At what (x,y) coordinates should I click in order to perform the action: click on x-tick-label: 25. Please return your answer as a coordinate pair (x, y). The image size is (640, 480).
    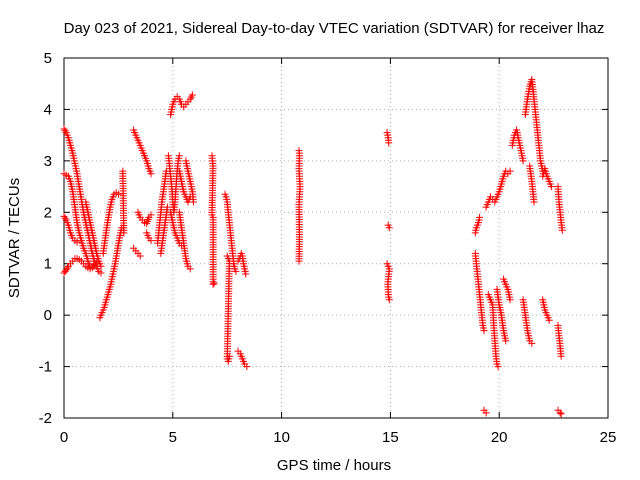
    Looking at the image, I should click on (608, 437).